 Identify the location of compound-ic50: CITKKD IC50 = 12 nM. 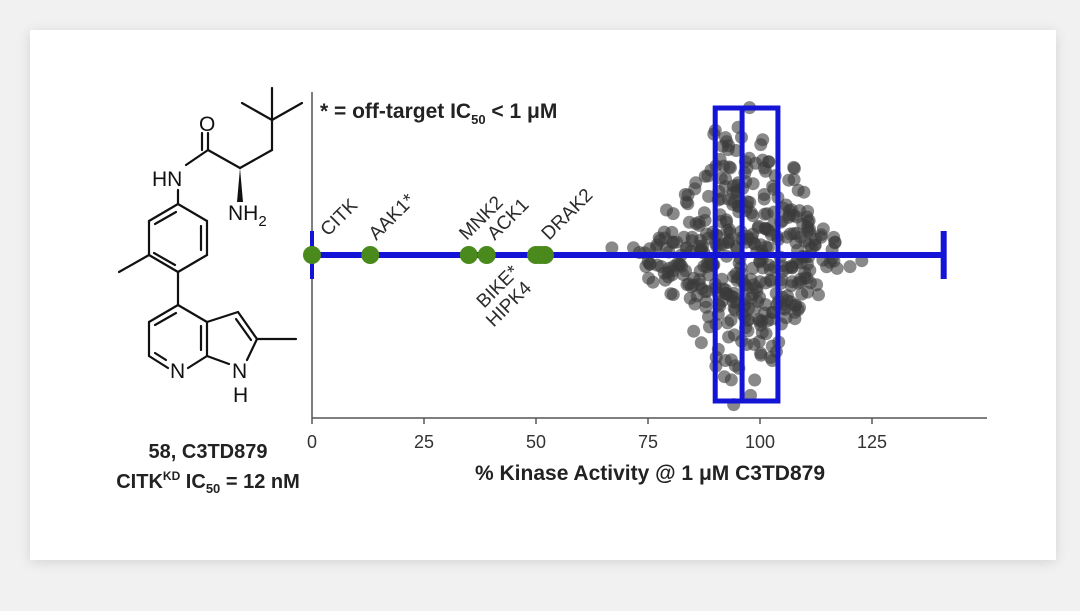
(208, 482).